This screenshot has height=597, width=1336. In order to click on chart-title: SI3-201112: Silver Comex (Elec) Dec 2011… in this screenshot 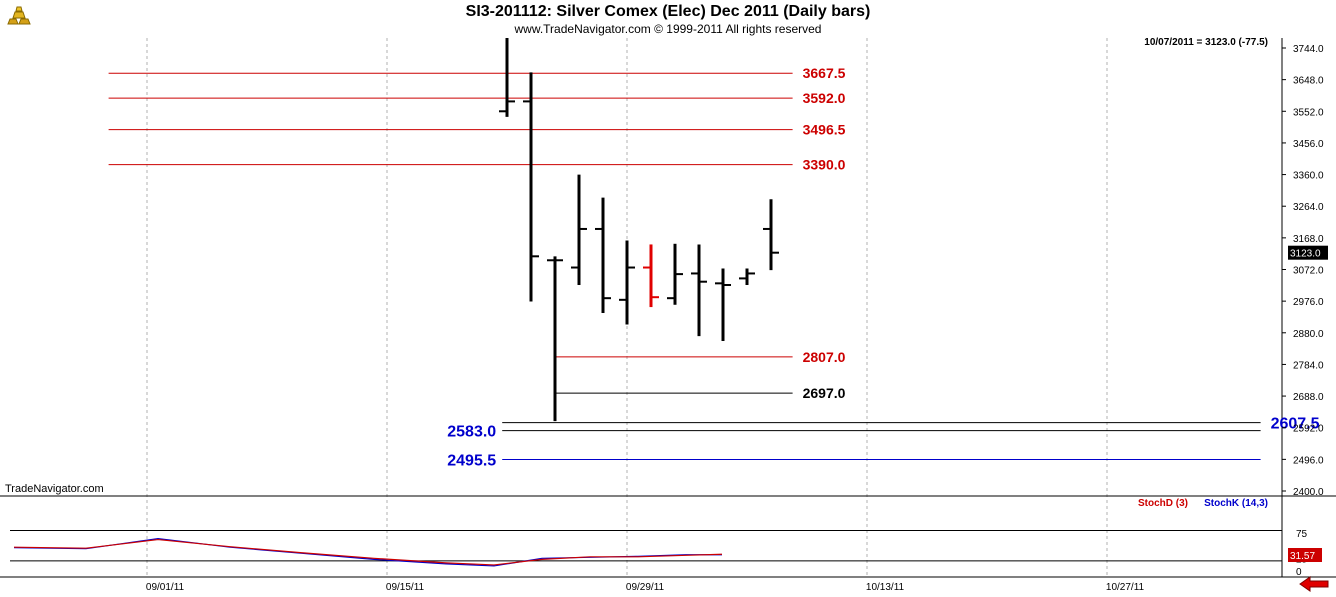, I will do `click(668, 11)`.